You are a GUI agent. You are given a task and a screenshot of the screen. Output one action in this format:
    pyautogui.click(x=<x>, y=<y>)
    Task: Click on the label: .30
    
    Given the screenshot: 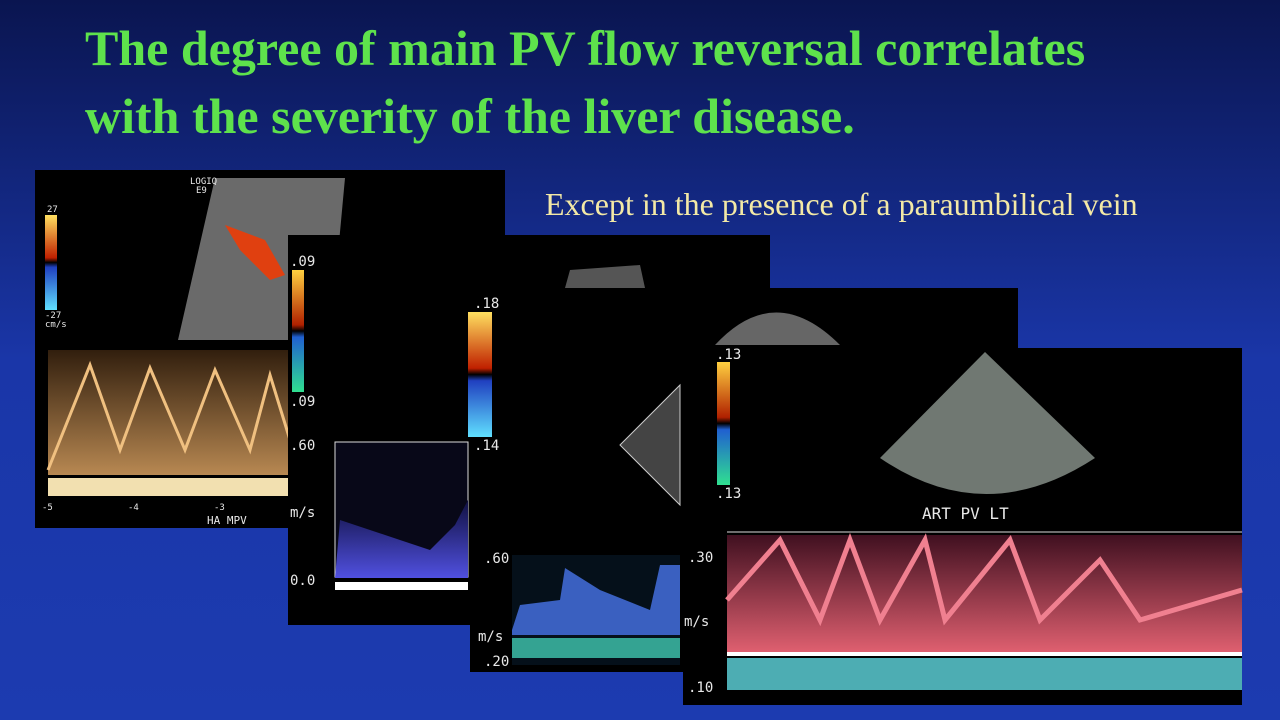 What is the action you would take?
    pyautogui.click(x=700, y=558)
    